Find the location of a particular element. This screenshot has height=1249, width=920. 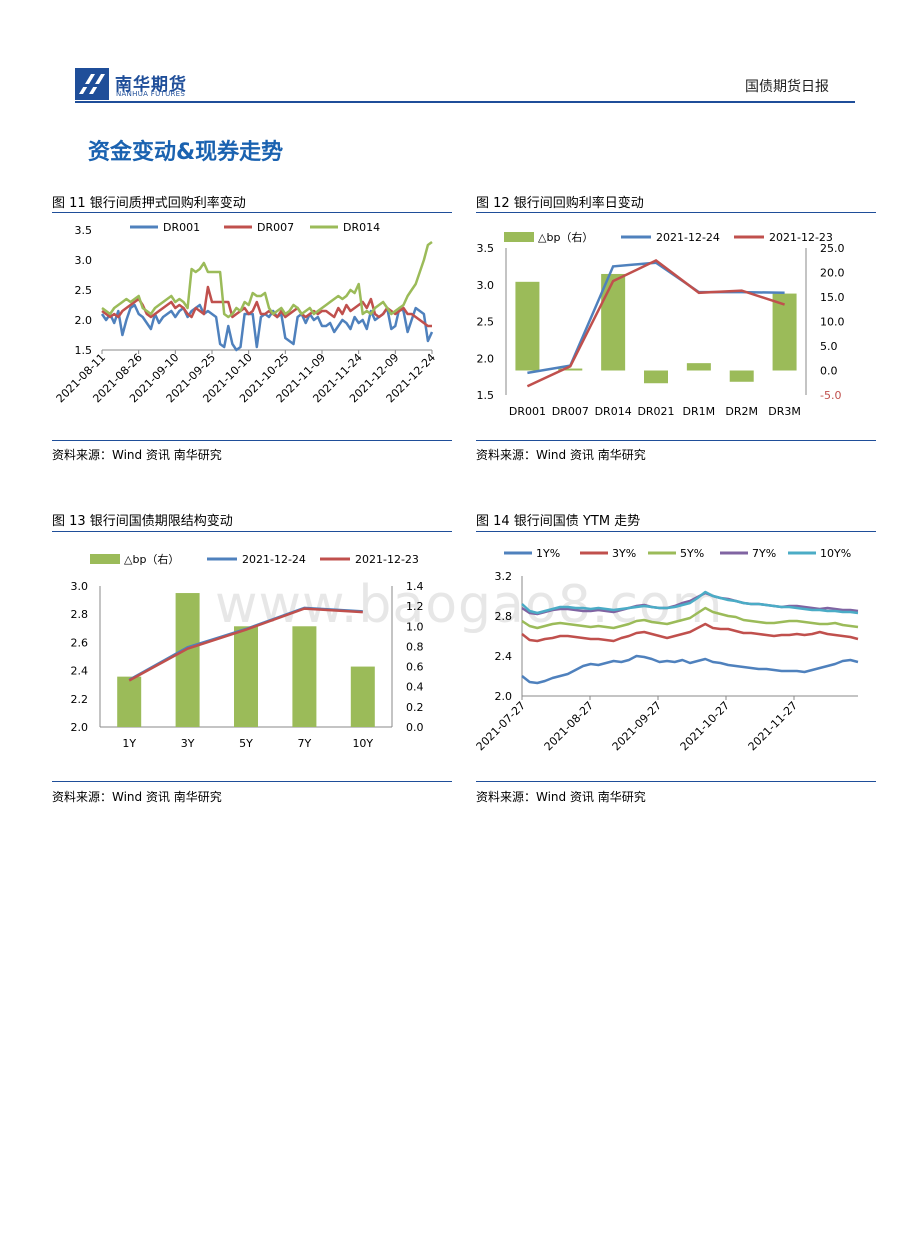

figure-title: 图 13 银行间国债期限结构变动 is located at coordinates (142, 521).